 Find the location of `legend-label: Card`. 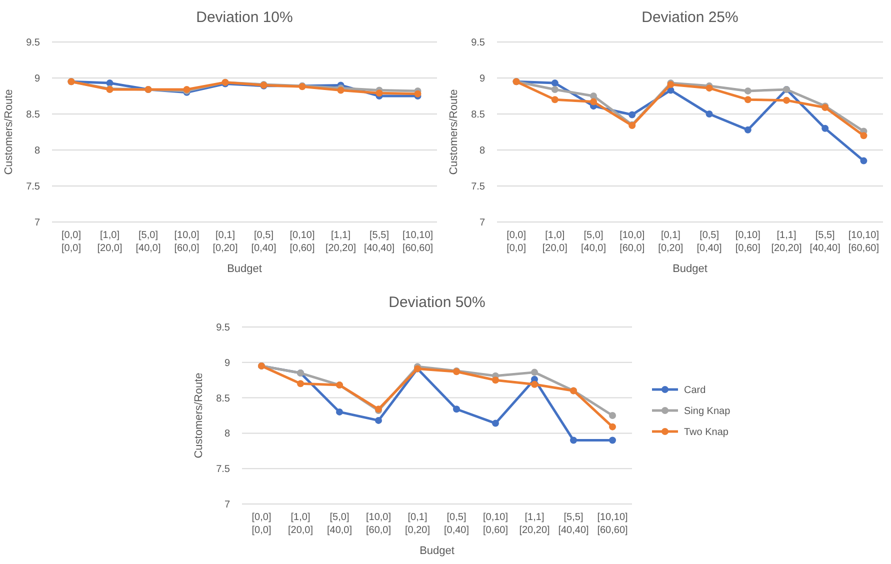

legend-label: Card is located at coordinates (695, 390).